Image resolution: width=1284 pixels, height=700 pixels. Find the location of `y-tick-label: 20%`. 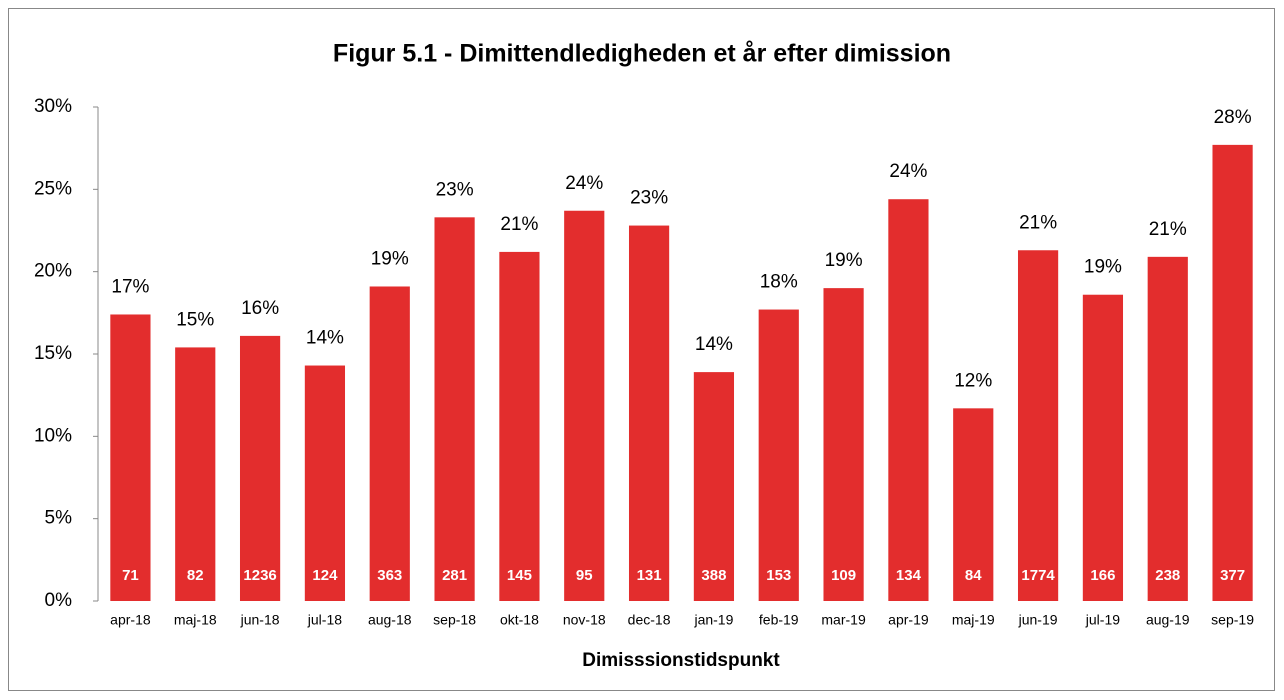

y-tick-label: 20% is located at coordinates (53, 271).